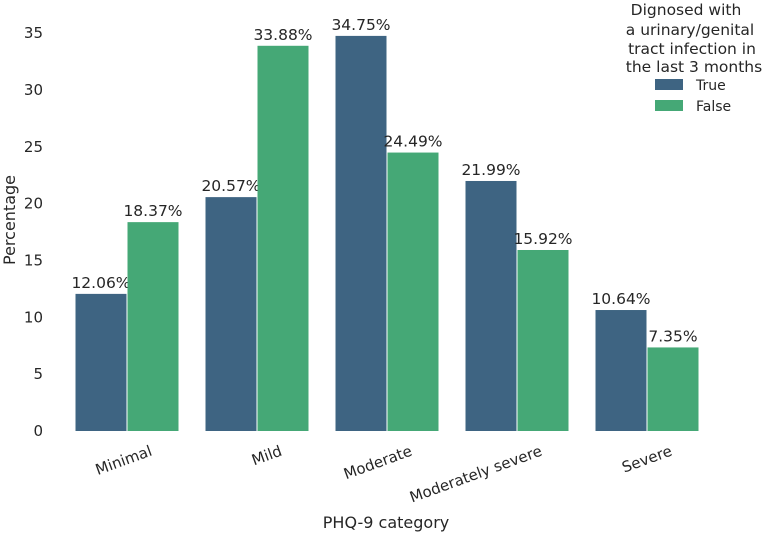  Describe the element at coordinates (33, 90) in the screenshot. I see `y-tick-label: 30` at that location.